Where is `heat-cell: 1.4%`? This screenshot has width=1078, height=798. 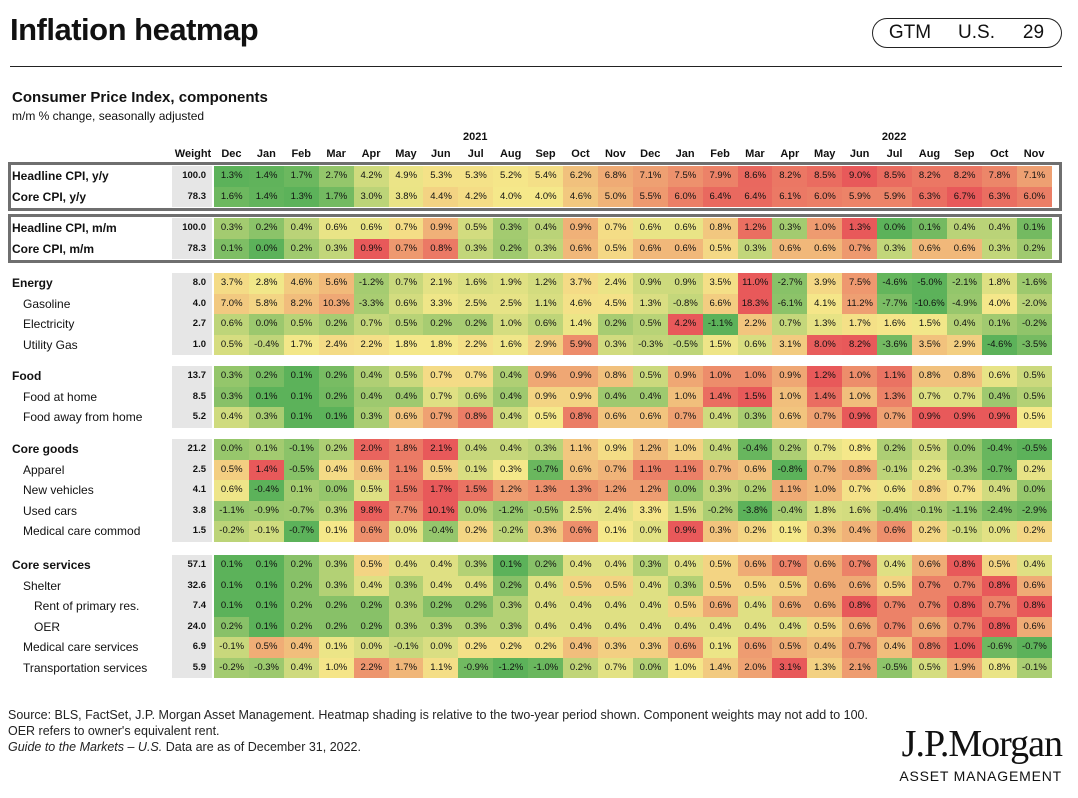 heat-cell: 1.4% is located at coordinates (266, 176).